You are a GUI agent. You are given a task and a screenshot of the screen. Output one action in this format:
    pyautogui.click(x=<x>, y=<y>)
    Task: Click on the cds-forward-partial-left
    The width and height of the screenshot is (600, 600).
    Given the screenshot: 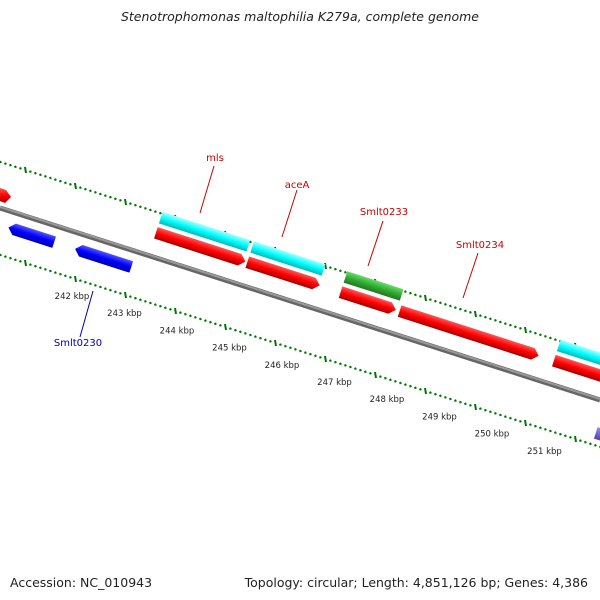 What is the action you would take?
    pyautogui.click(x=5, y=195)
    